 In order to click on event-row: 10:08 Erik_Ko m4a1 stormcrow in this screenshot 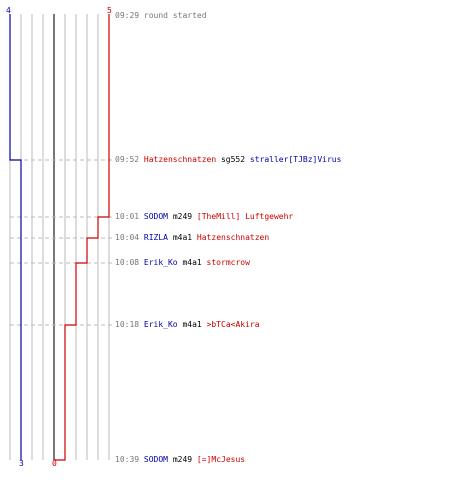, I will do `click(182, 263)`.